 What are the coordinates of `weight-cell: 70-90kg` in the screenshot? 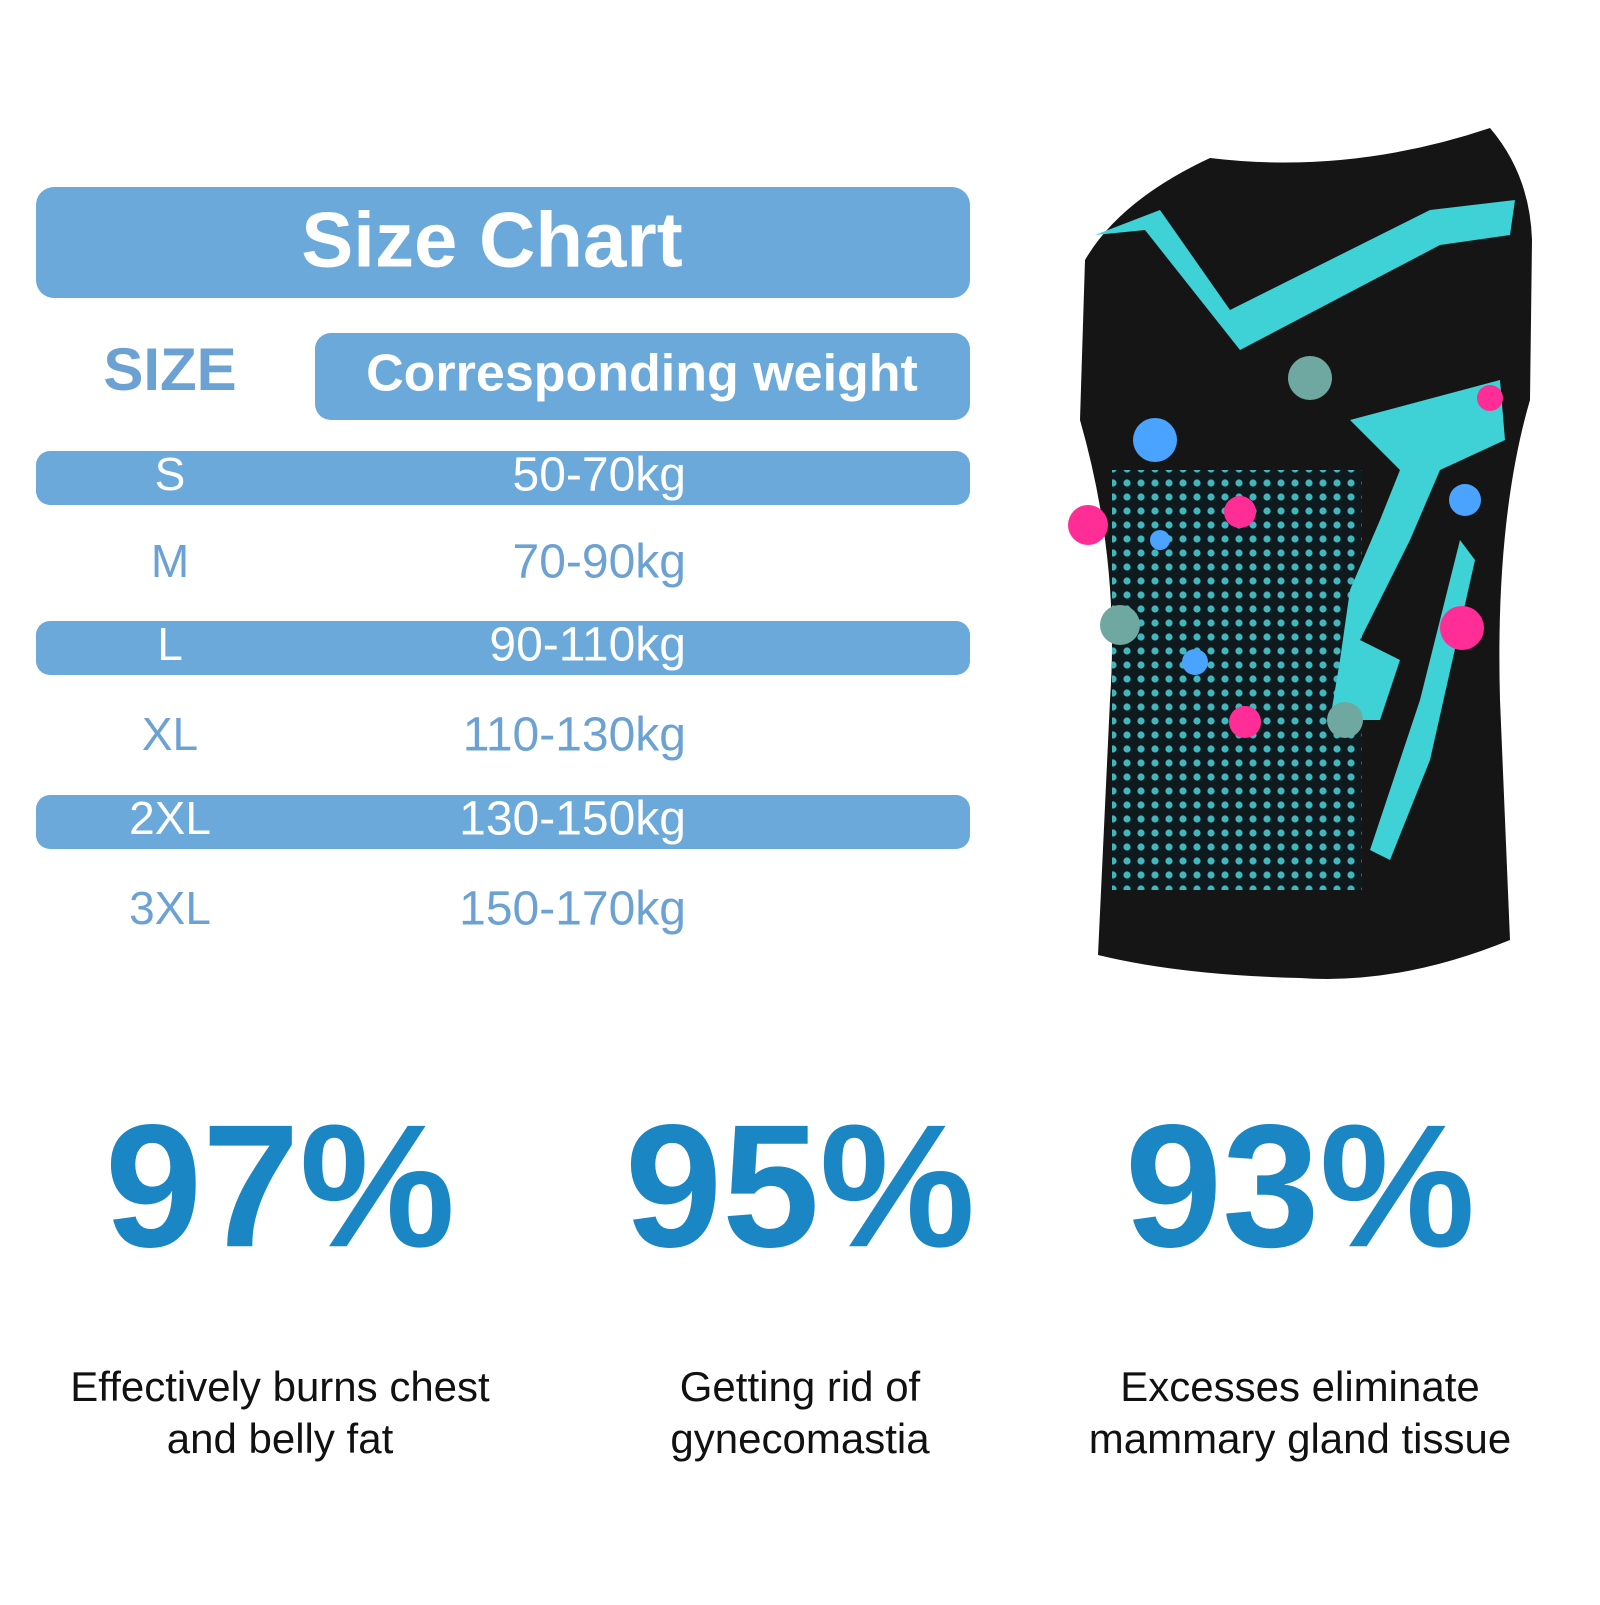 It's located at (599, 562).